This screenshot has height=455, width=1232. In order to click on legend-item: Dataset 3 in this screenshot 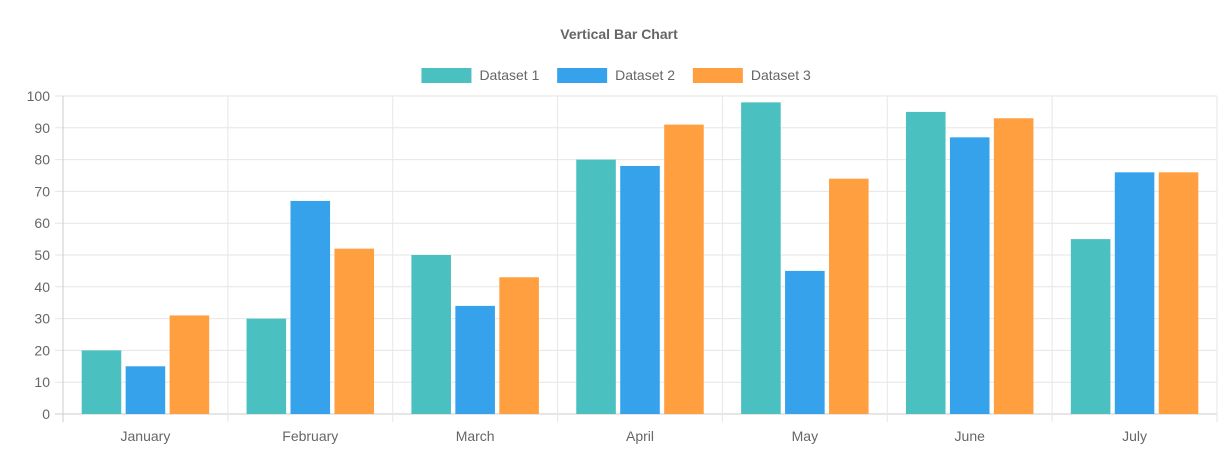, I will do `click(751, 75)`.